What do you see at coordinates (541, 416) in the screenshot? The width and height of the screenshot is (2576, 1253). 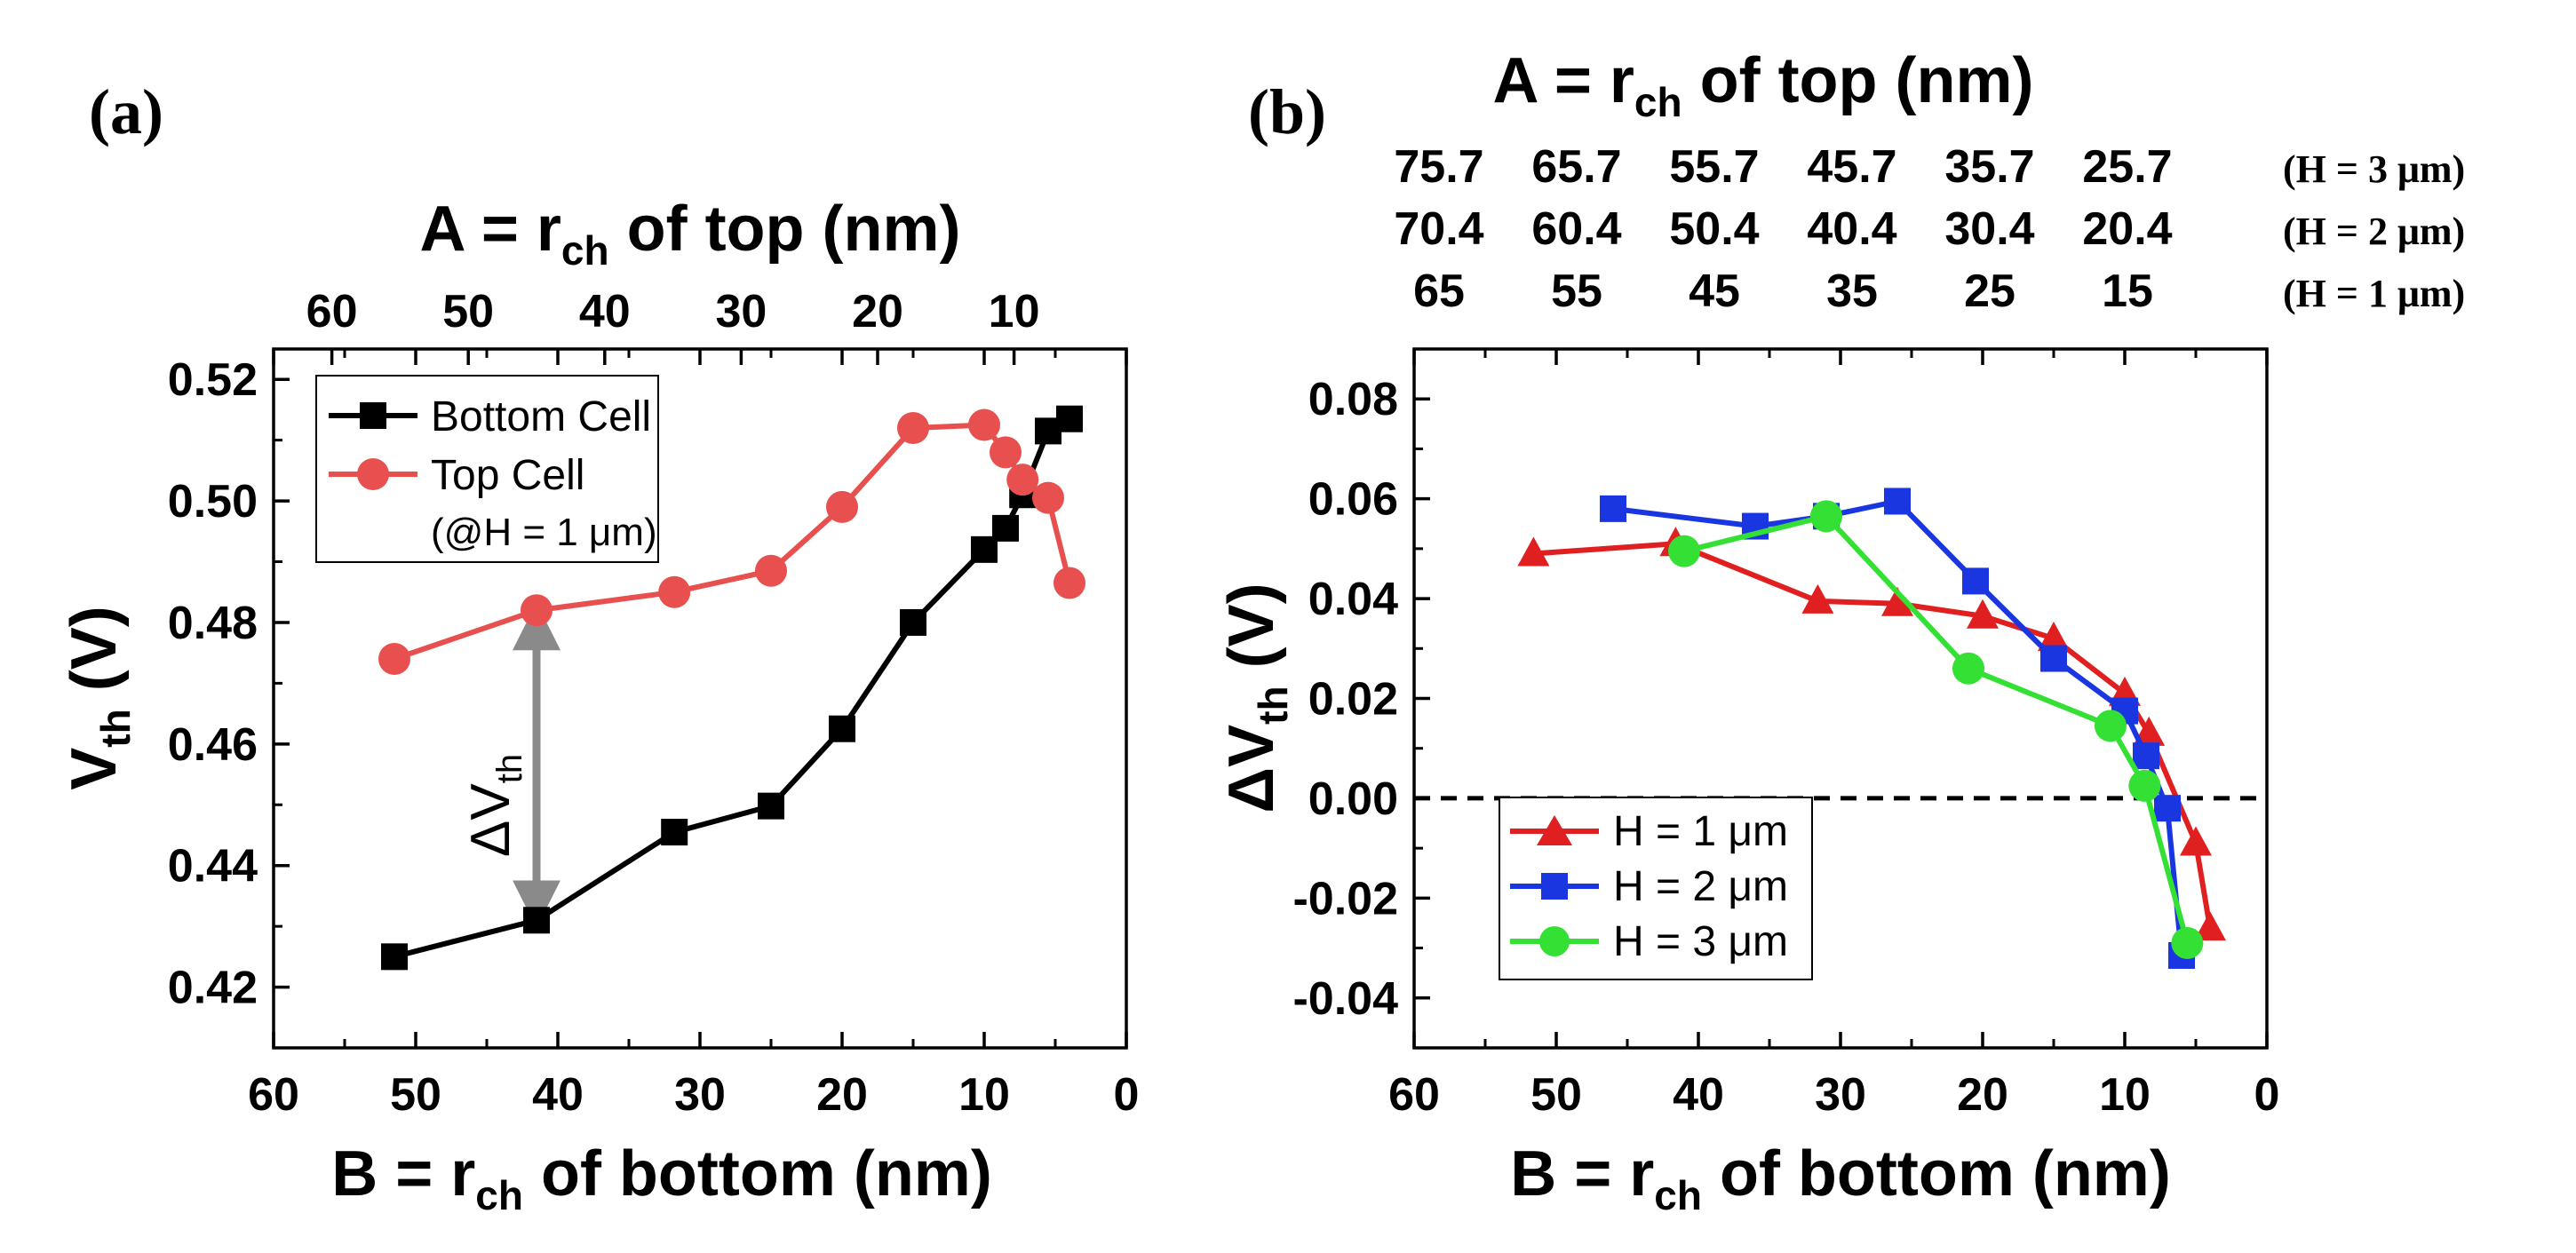 I see `legend-bottom-cell-label: Bottom Cell` at bounding box center [541, 416].